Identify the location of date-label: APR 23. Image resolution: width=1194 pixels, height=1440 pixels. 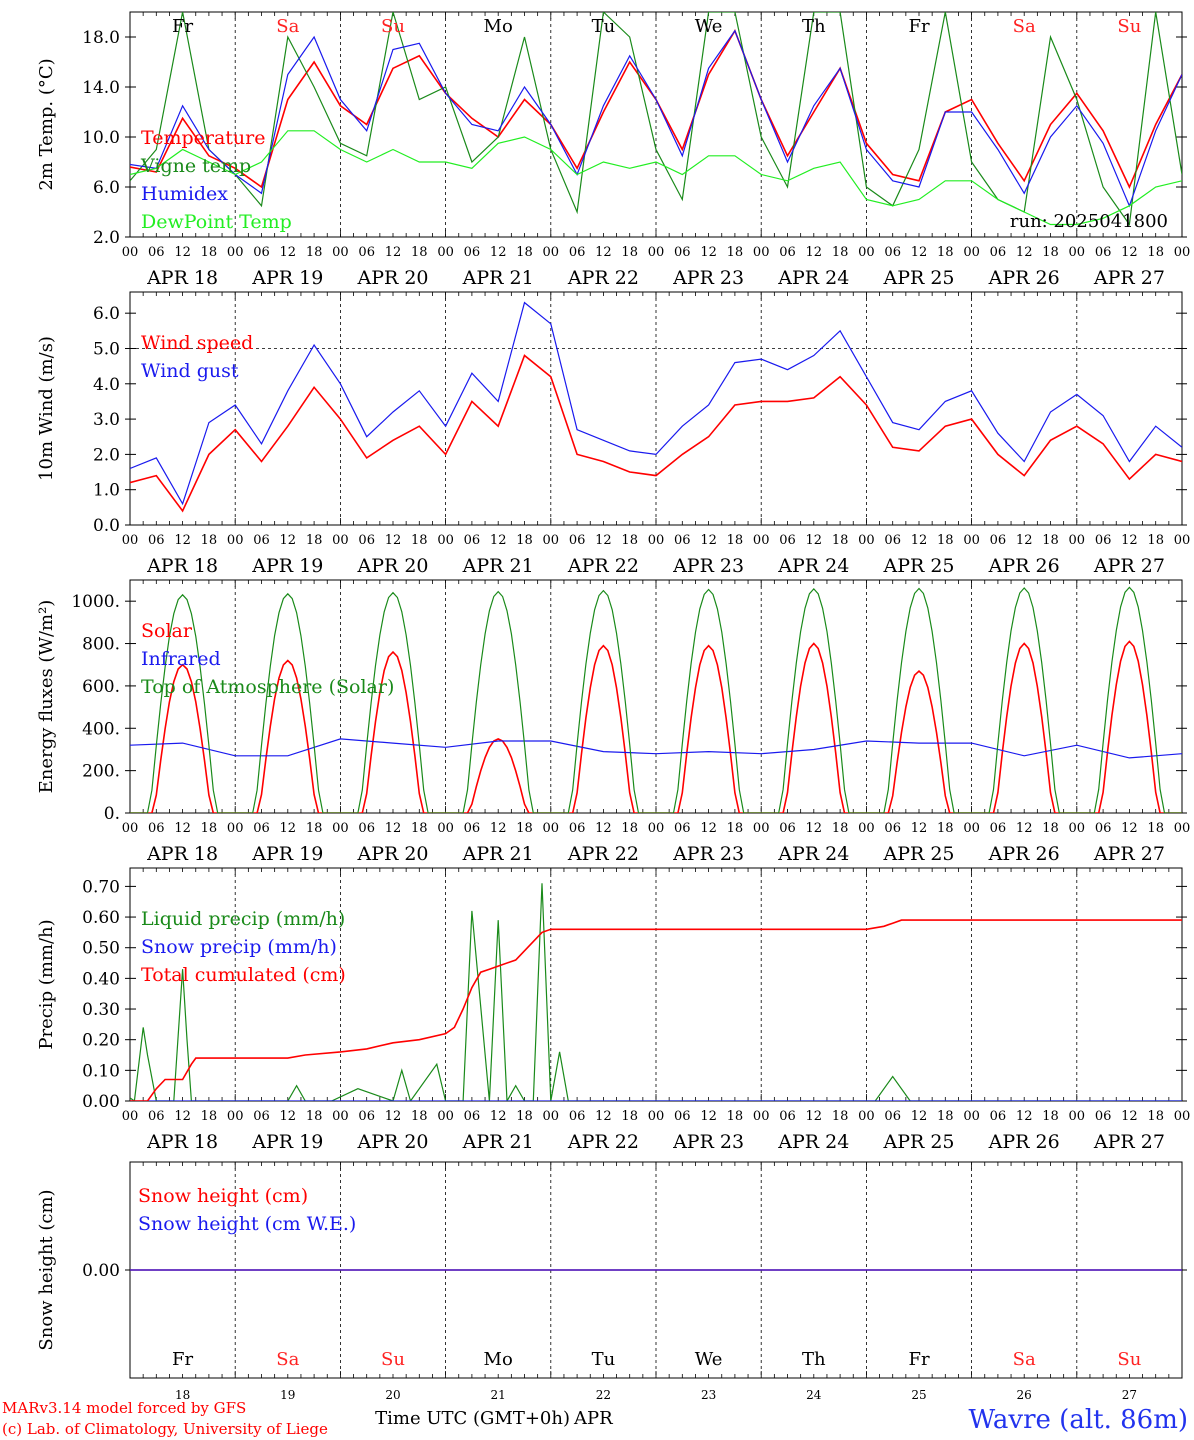
(708, 1142).